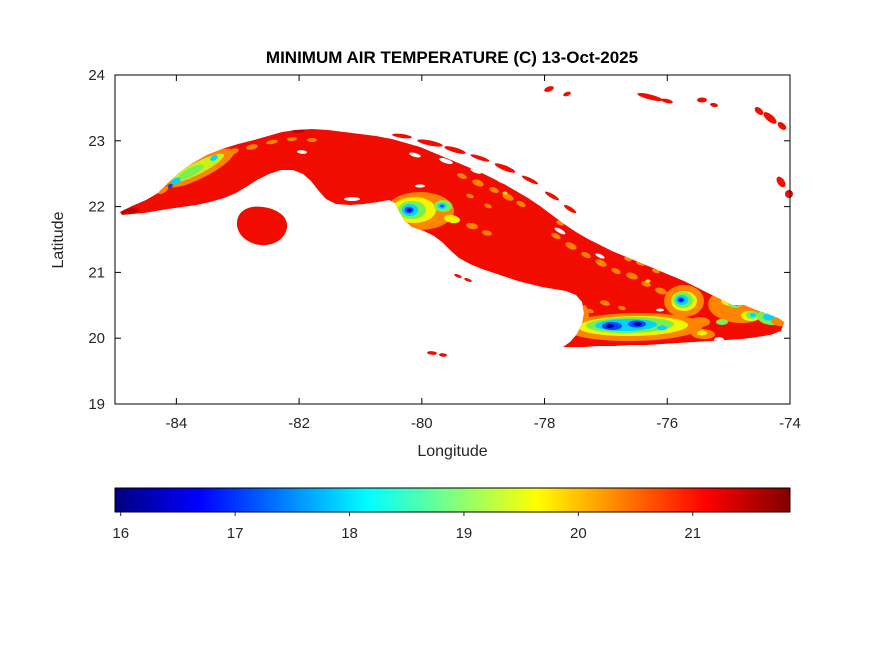 The height and width of the screenshot is (656, 875). I want to click on x-tick-label: -74, so click(790, 423).